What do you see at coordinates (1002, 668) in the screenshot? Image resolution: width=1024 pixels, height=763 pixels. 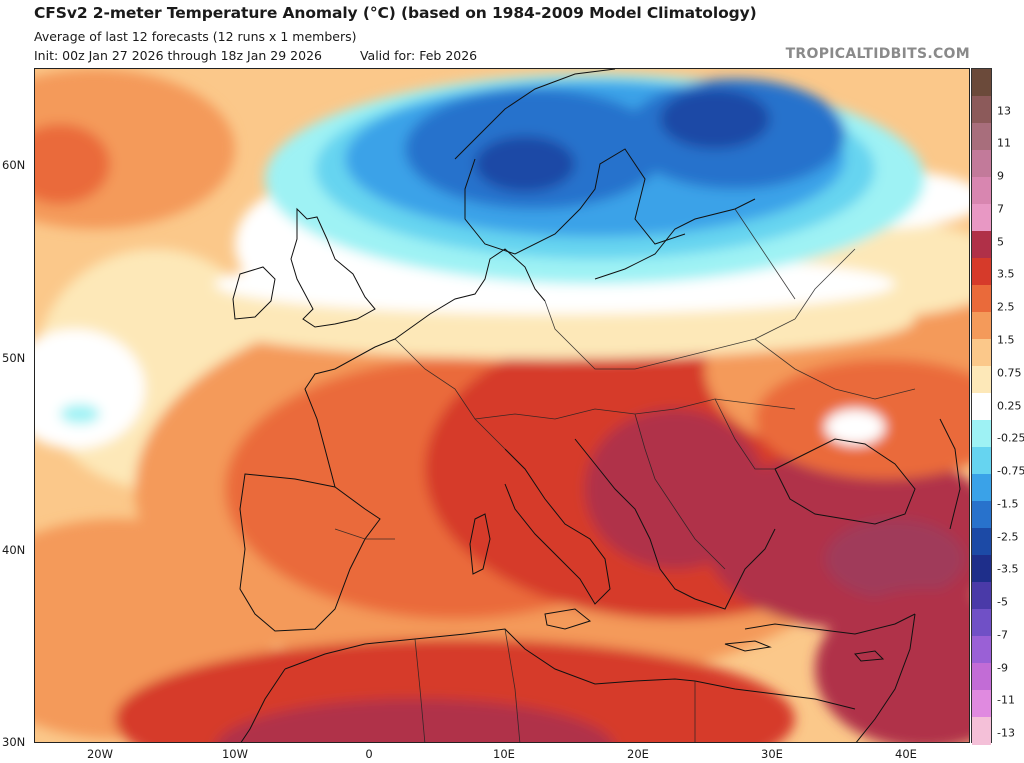 I see `colorbar-label: -9` at bounding box center [1002, 668].